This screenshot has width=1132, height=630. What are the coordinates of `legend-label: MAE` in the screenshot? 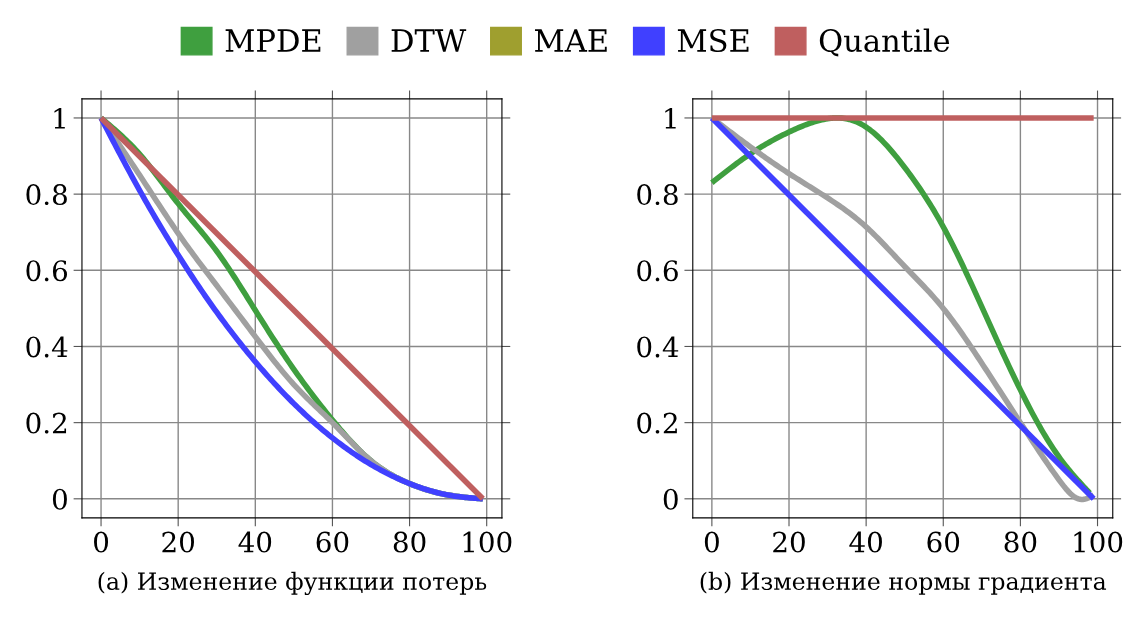 It's located at (571, 40).